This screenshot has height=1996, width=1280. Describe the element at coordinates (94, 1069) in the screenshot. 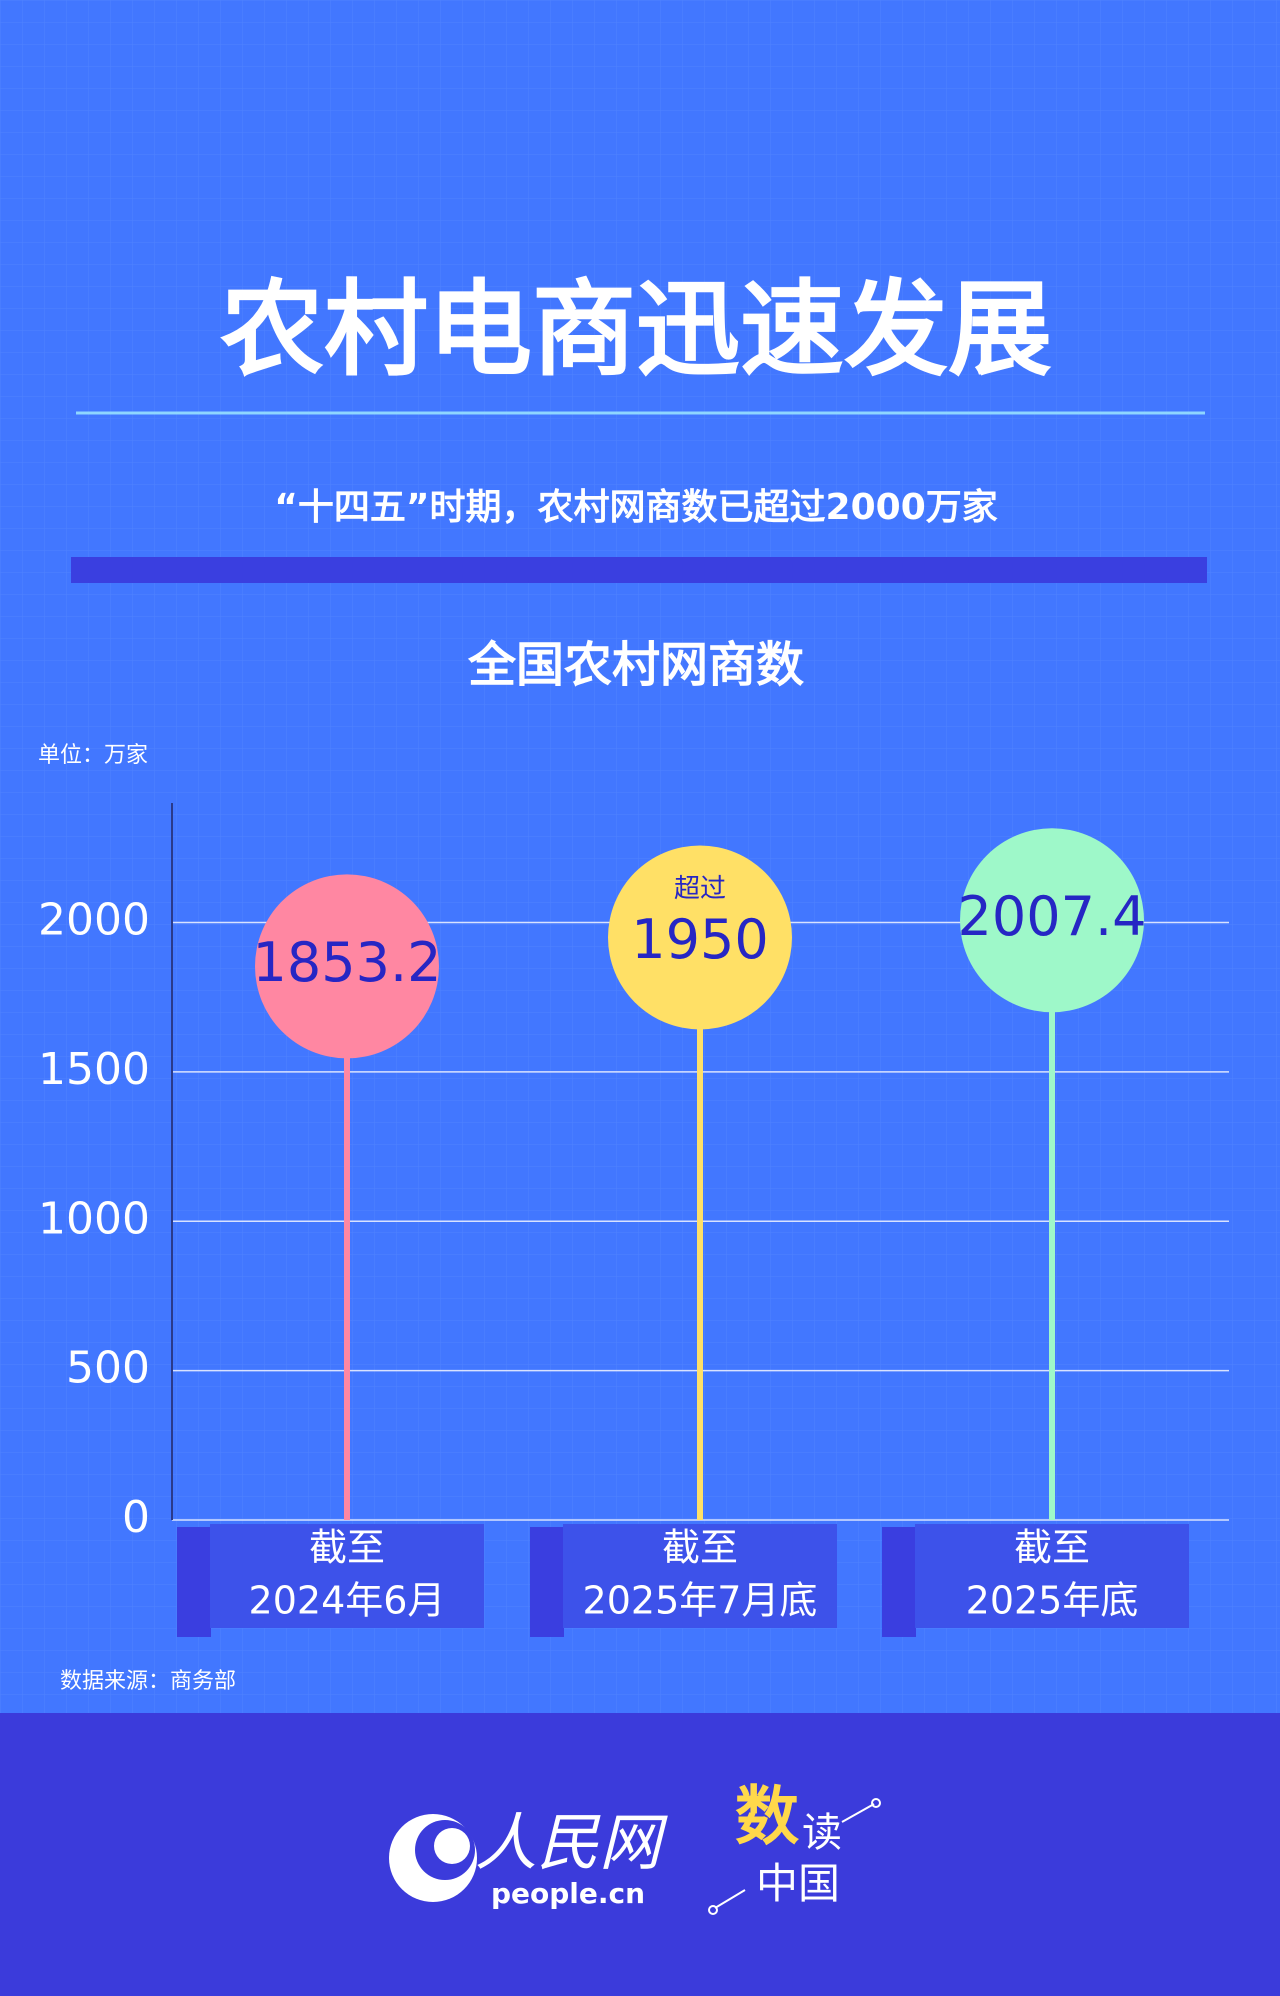

I see `y-tick-label: 1500` at that location.